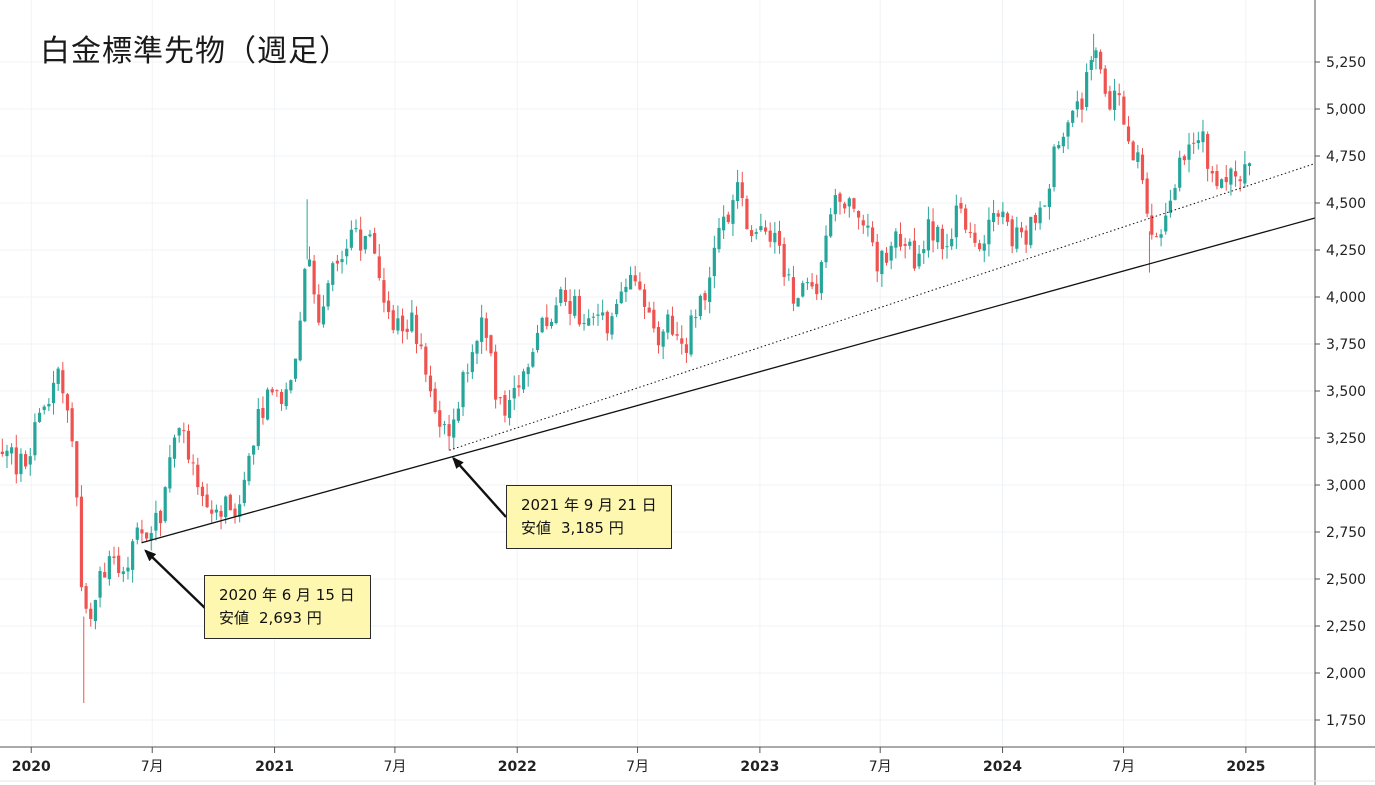  What do you see at coordinates (759, 767) in the screenshot?
I see `x-tick-label: 2023` at bounding box center [759, 767].